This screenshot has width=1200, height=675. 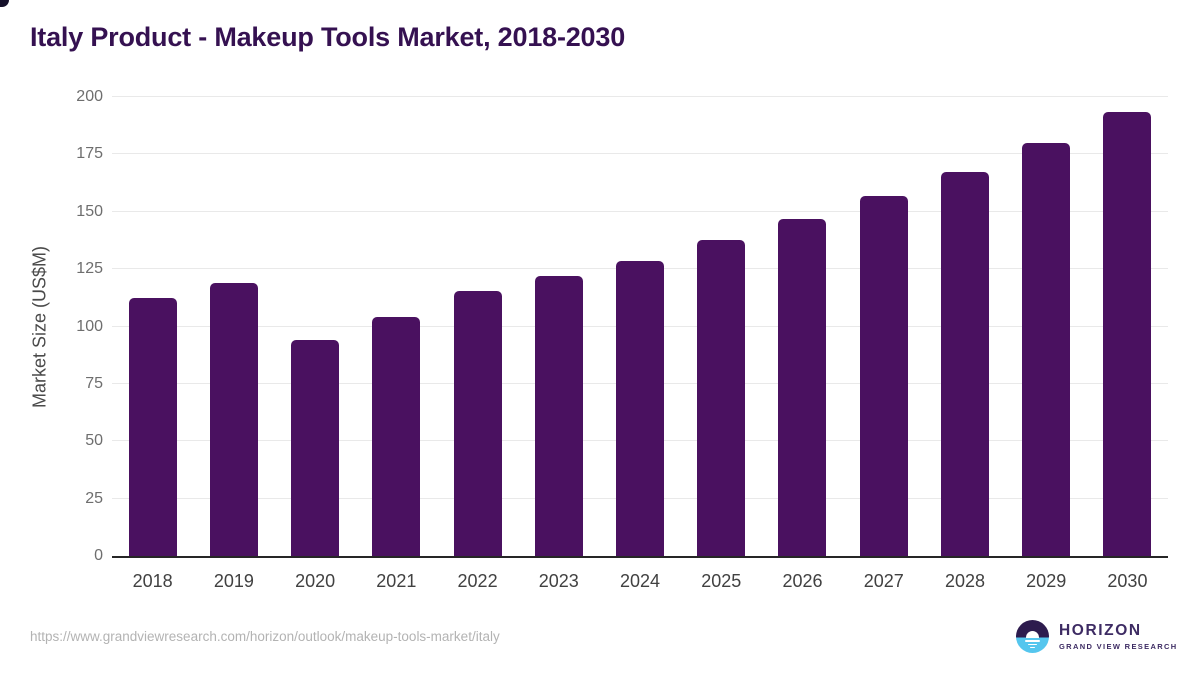 What do you see at coordinates (883, 581) in the screenshot?
I see `x-tick-label-2027: 2027` at bounding box center [883, 581].